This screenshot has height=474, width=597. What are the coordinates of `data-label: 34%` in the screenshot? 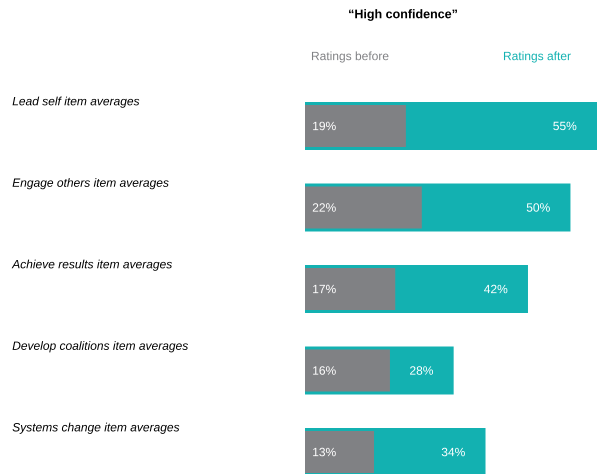 It's located at (453, 452).